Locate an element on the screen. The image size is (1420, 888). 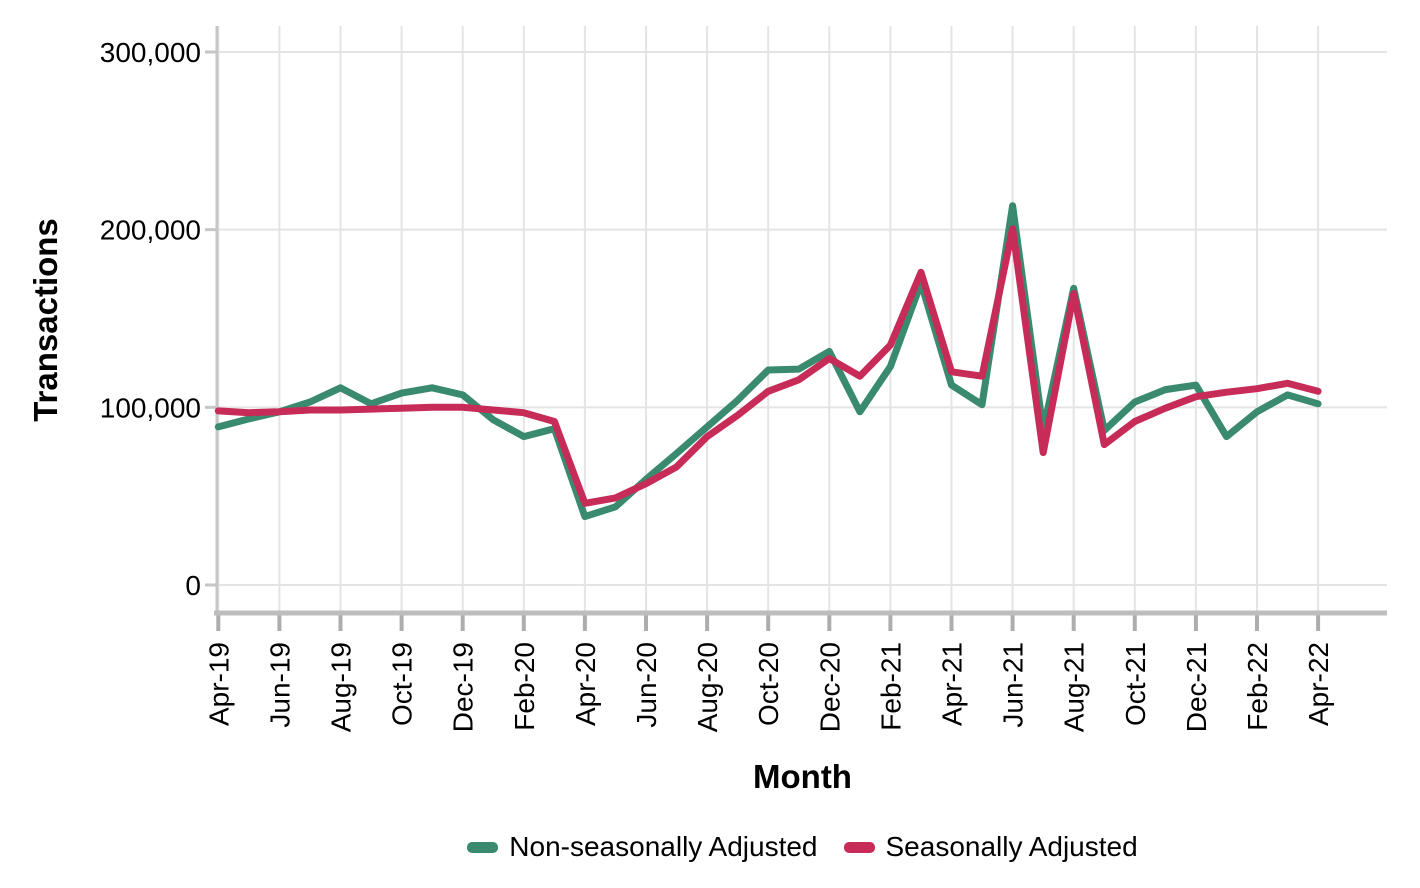
seasonally-adjusted-swatch-icon is located at coordinates (859, 847).